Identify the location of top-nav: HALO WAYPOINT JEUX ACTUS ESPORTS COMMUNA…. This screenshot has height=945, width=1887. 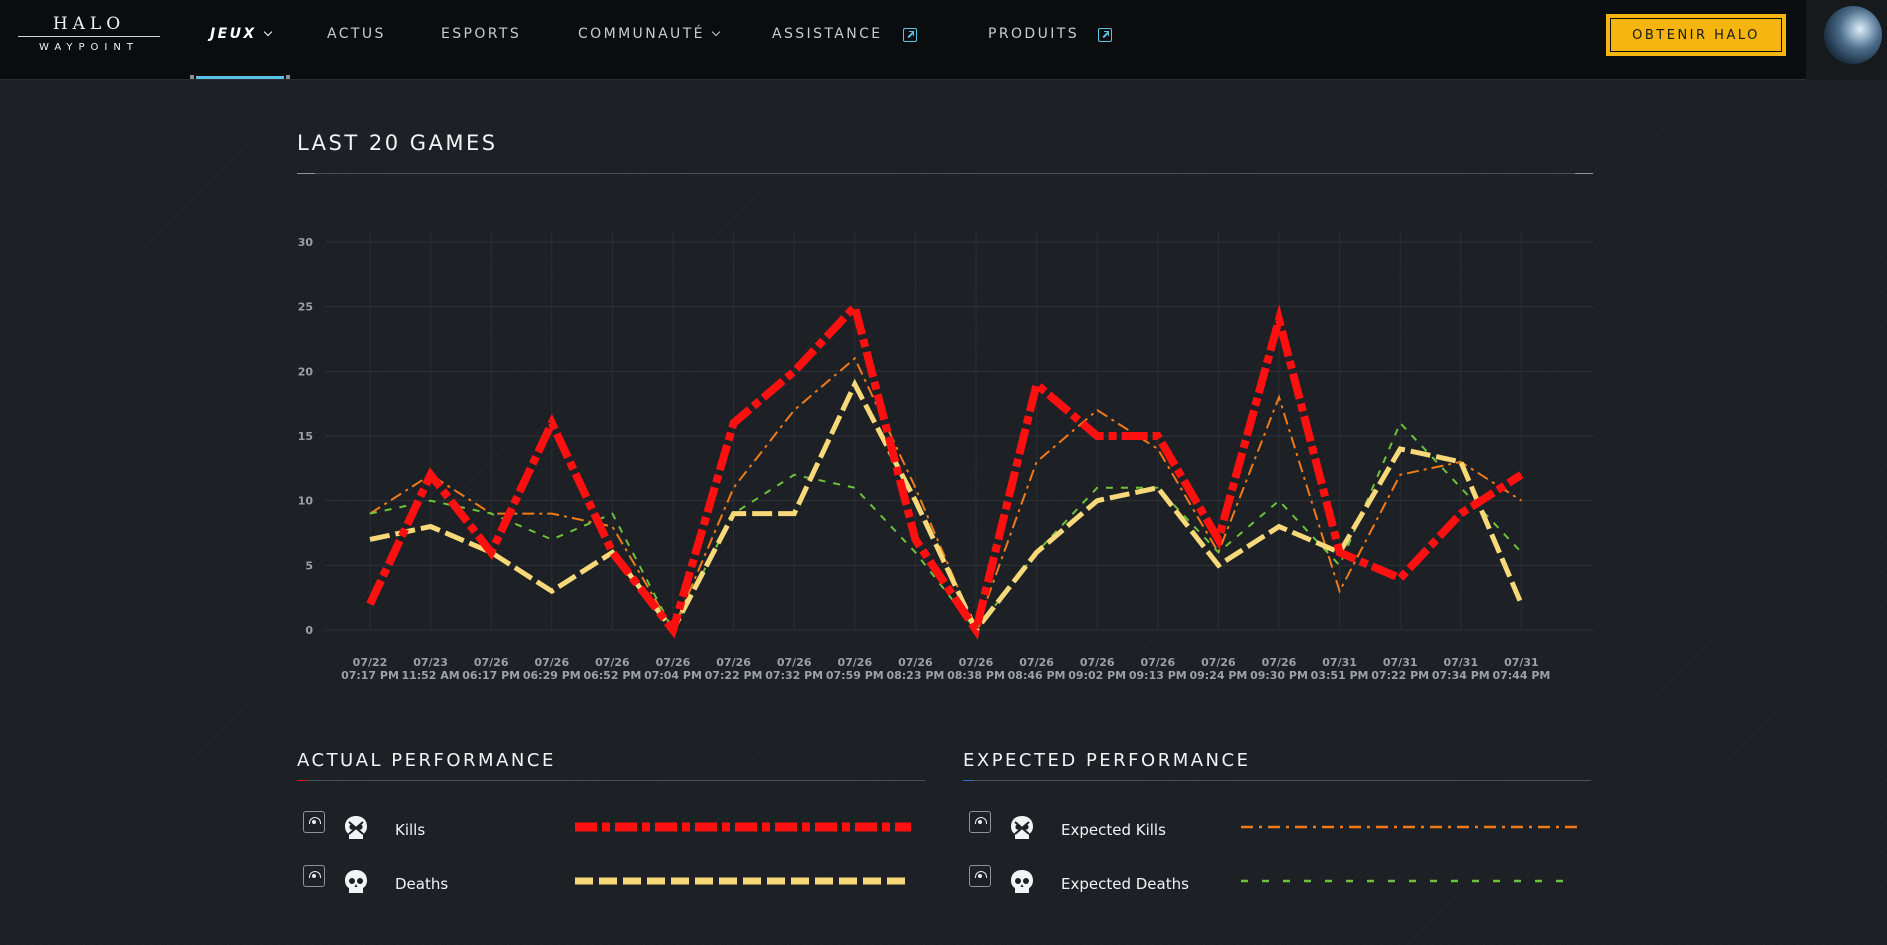
(943, 40).